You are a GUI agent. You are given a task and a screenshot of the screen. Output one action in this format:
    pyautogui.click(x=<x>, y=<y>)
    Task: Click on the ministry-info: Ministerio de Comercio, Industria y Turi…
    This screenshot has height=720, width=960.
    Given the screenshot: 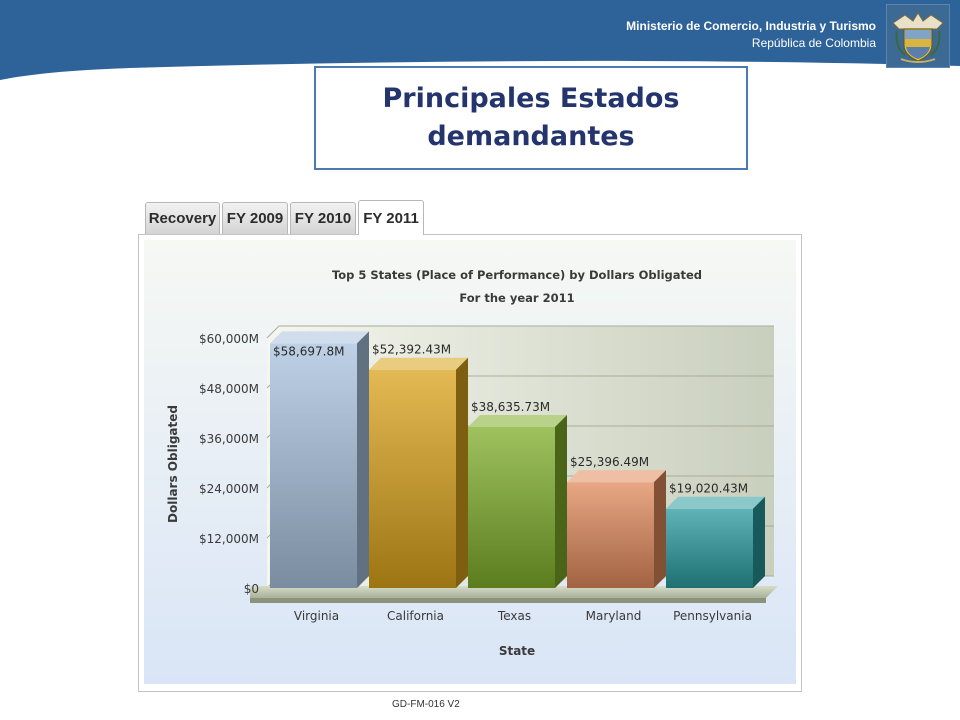 What is the action you would take?
    pyautogui.click(x=751, y=35)
    